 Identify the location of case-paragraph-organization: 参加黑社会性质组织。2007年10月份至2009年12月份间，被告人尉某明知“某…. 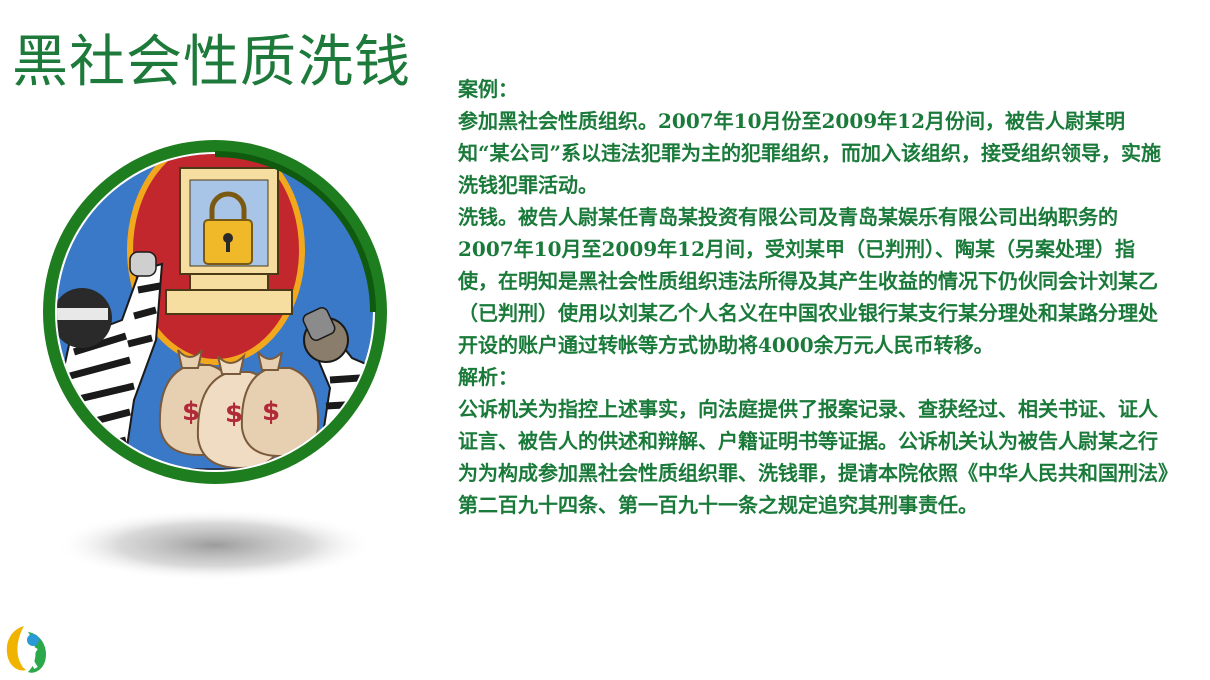
(810, 153).